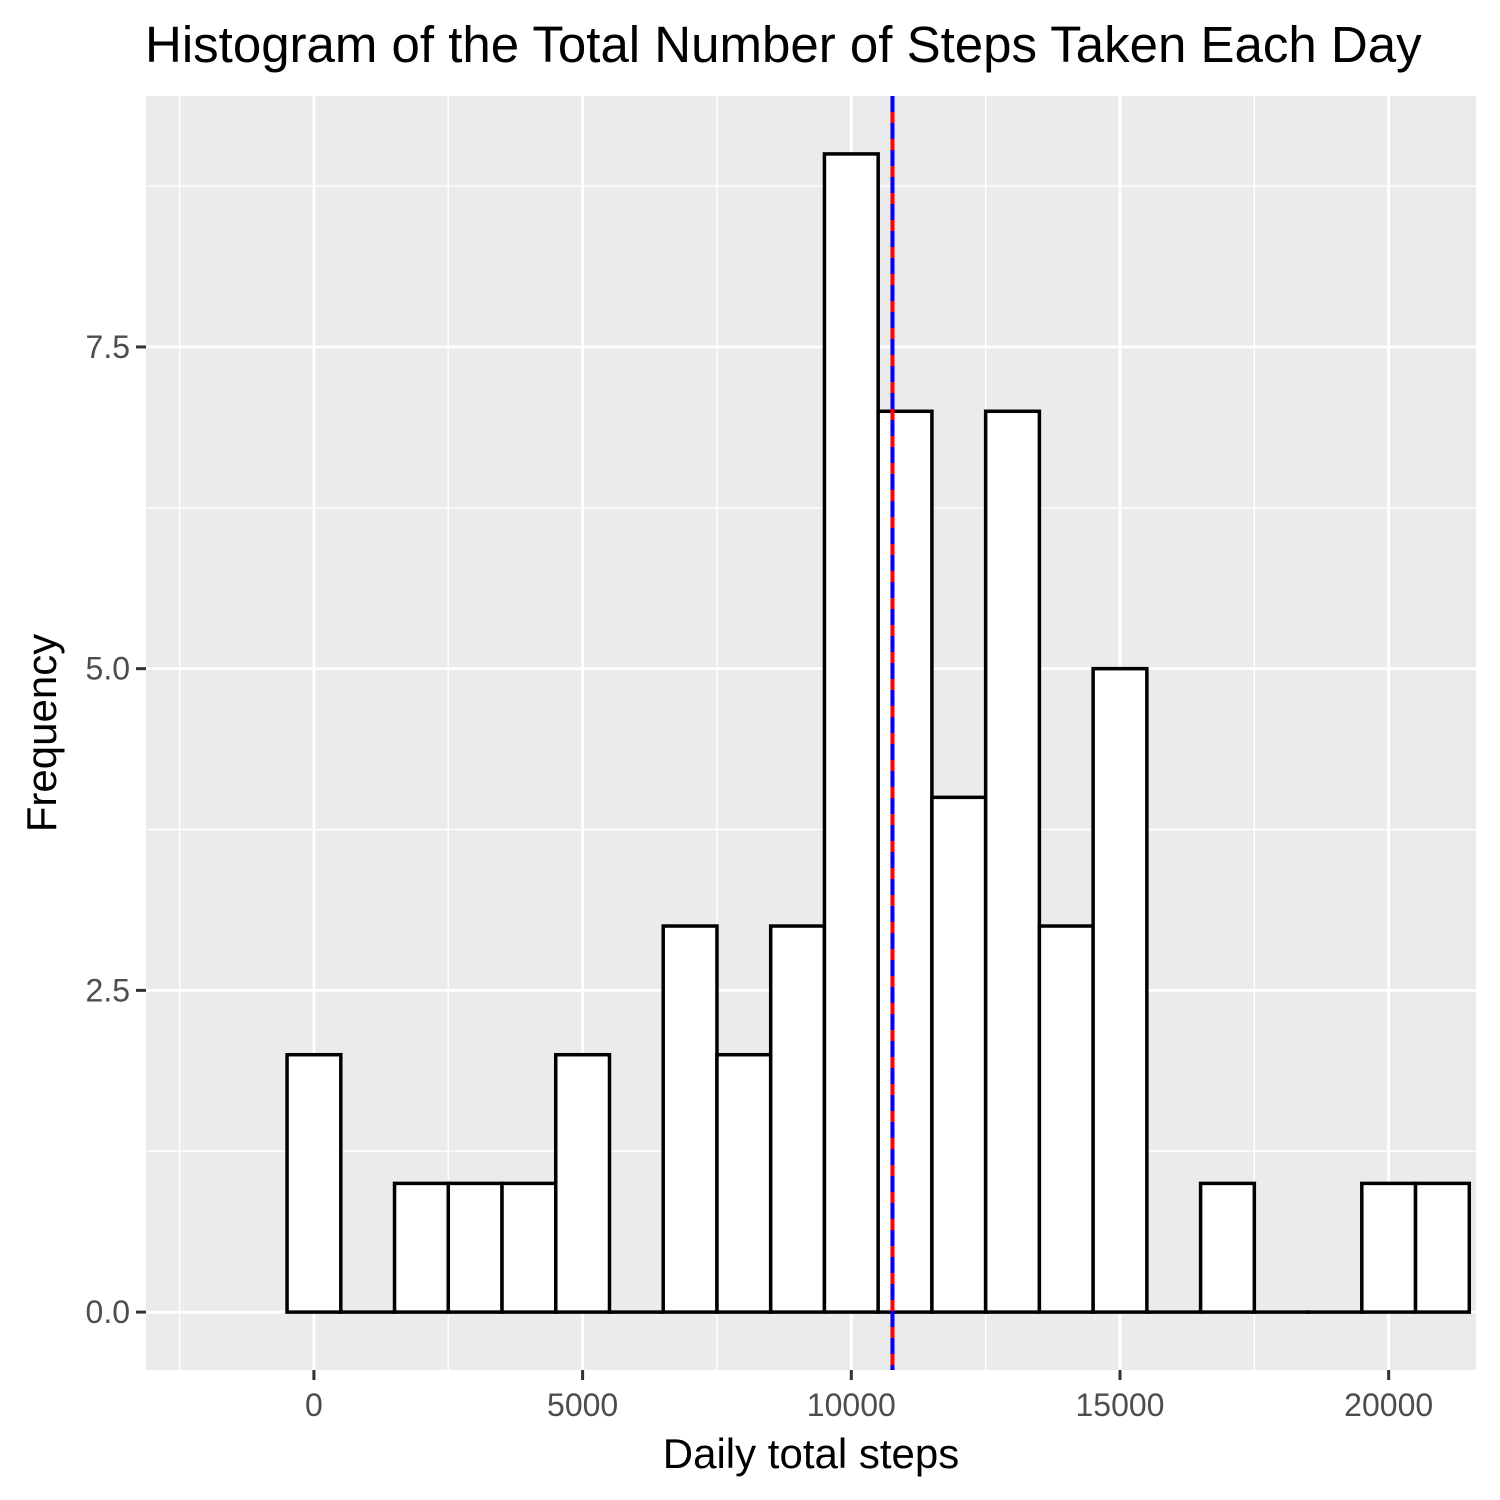 This screenshot has width=1500, height=1500. What do you see at coordinates (314, 1405) in the screenshot?
I see `x-tick-label: 0` at bounding box center [314, 1405].